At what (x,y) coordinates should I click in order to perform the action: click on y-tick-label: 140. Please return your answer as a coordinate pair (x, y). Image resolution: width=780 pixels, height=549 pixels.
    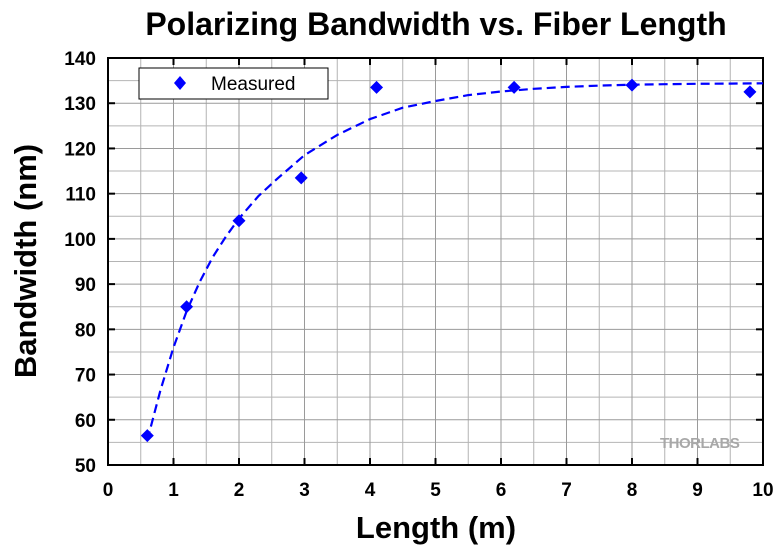
    Looking at the image, I should click on (80, 59).